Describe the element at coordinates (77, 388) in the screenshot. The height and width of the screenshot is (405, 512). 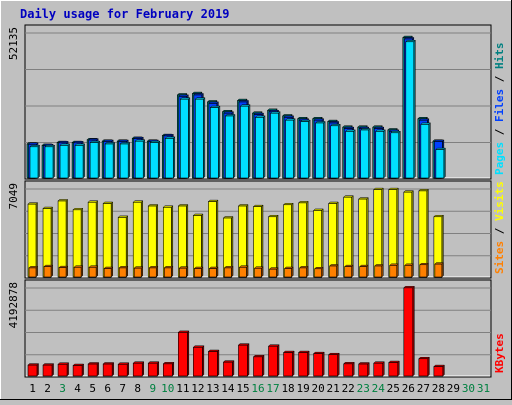
I see `x-tick-day-4: 4` at that location.